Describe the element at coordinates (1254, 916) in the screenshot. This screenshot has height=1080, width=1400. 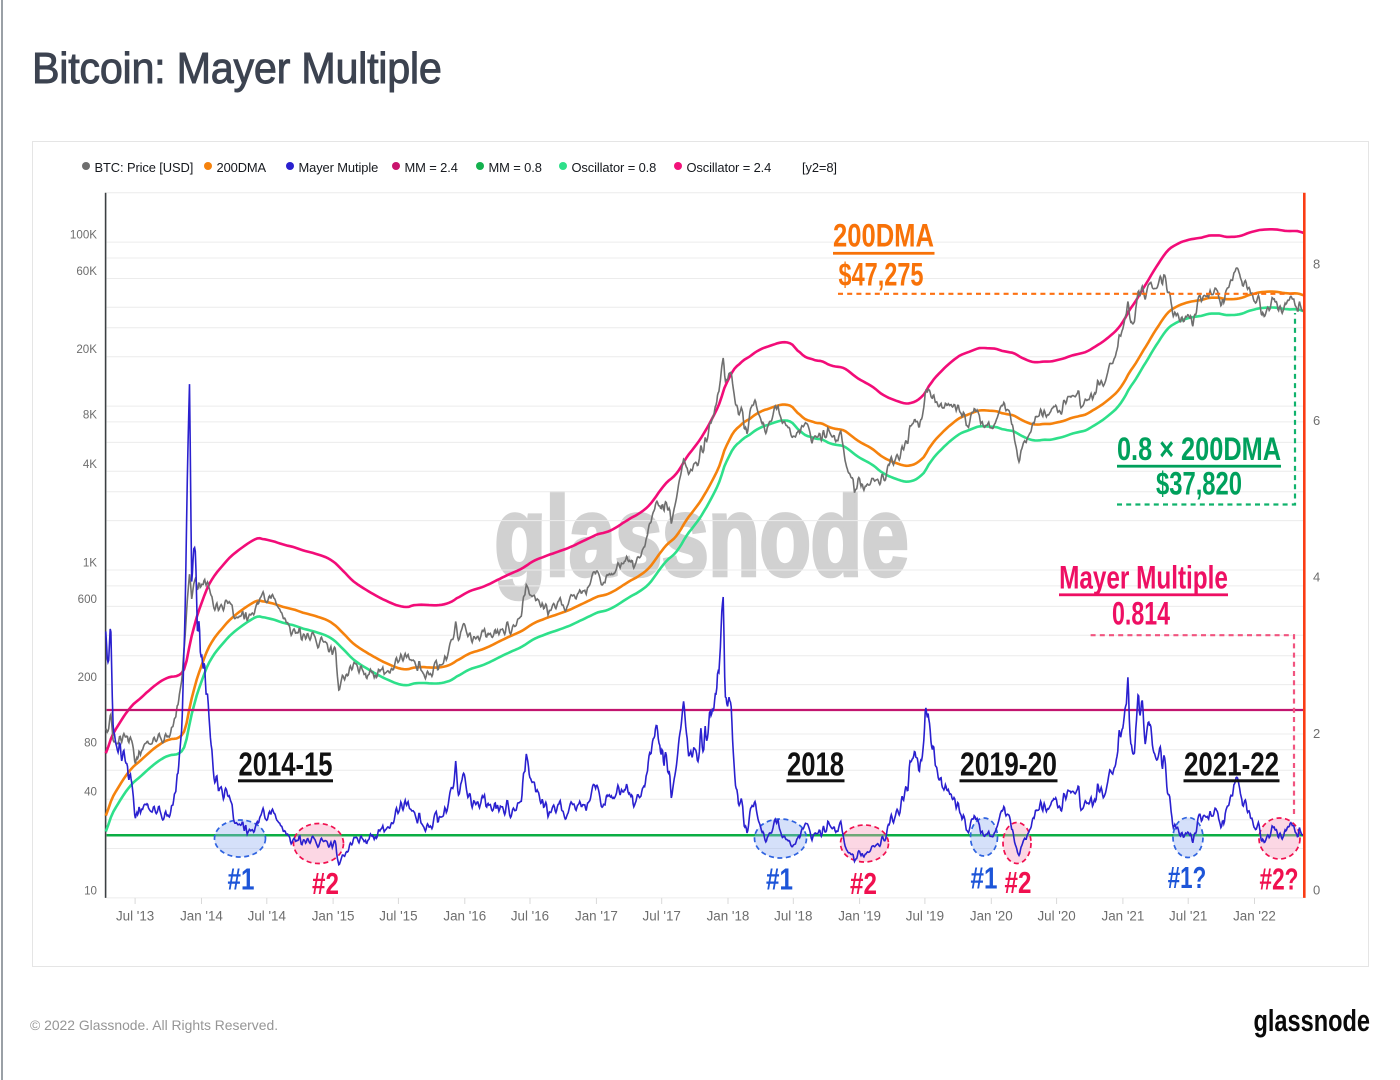
I see `svg-text: Jan '22` at that location.